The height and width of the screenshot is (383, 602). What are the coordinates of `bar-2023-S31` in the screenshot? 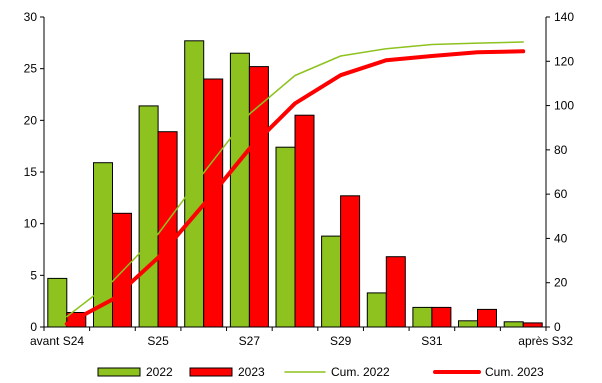 It's located at (441, 317).